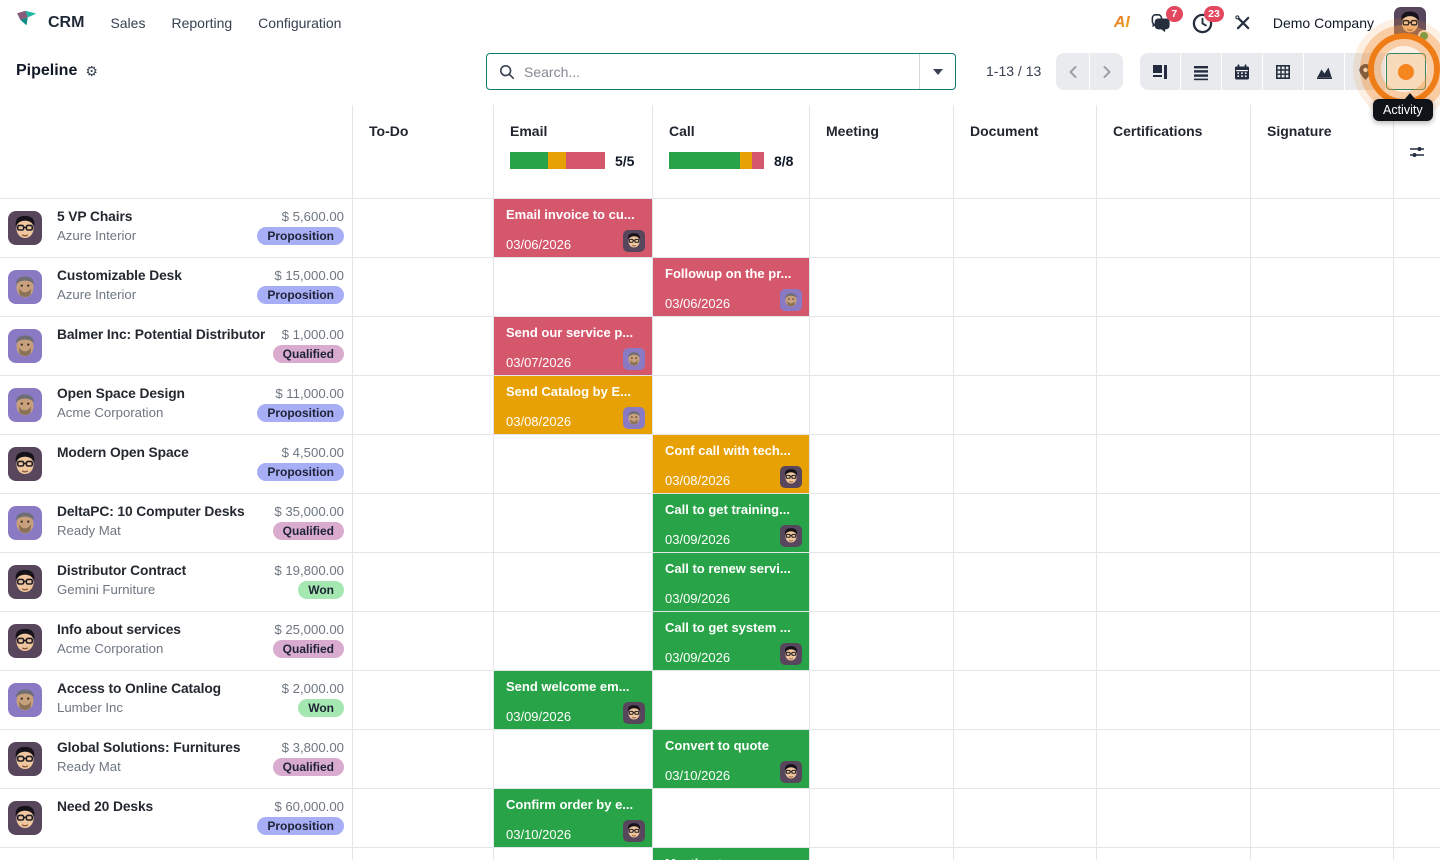  I want to click on activity-card-planned: Send welcome em... 03/09/2026, so click(573, 700).